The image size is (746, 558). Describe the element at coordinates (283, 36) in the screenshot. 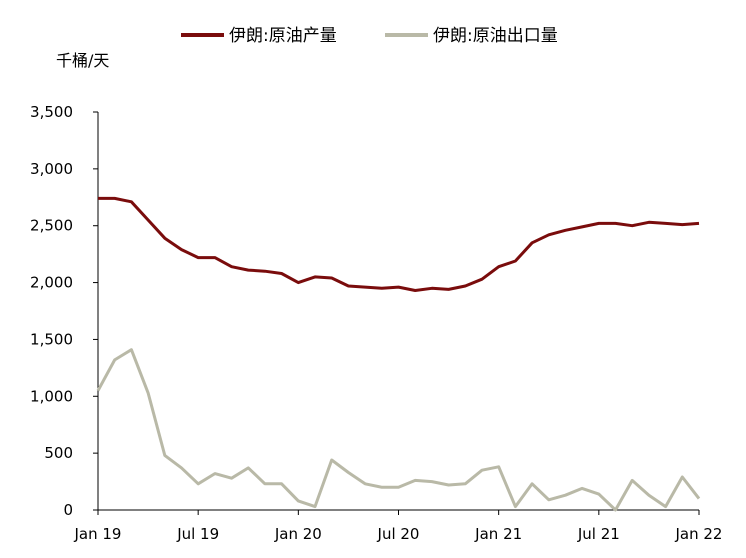

I see `legend-label-production: 伊朗:原油产量` at that location.